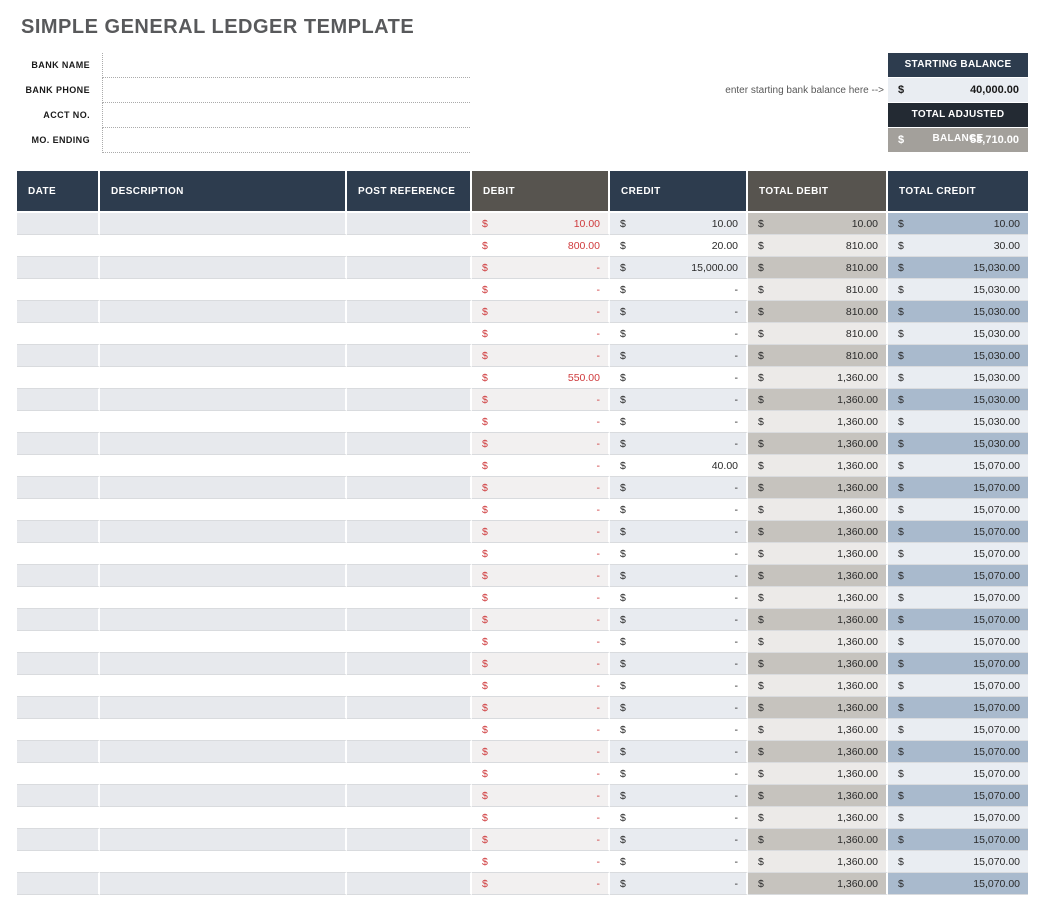 The width and height of the screenshot is (1049, 917). I want to click on cell-credit: $ 10.00, so click(679, 224).